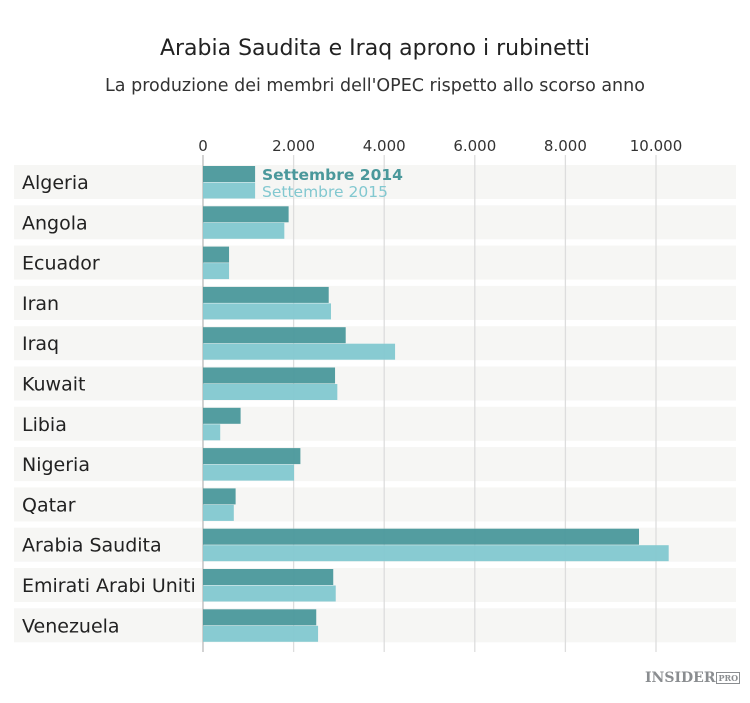  Describe the element at coordinates (53, 385) in the screenshot. I see `category-label: Kuwait` at that location.